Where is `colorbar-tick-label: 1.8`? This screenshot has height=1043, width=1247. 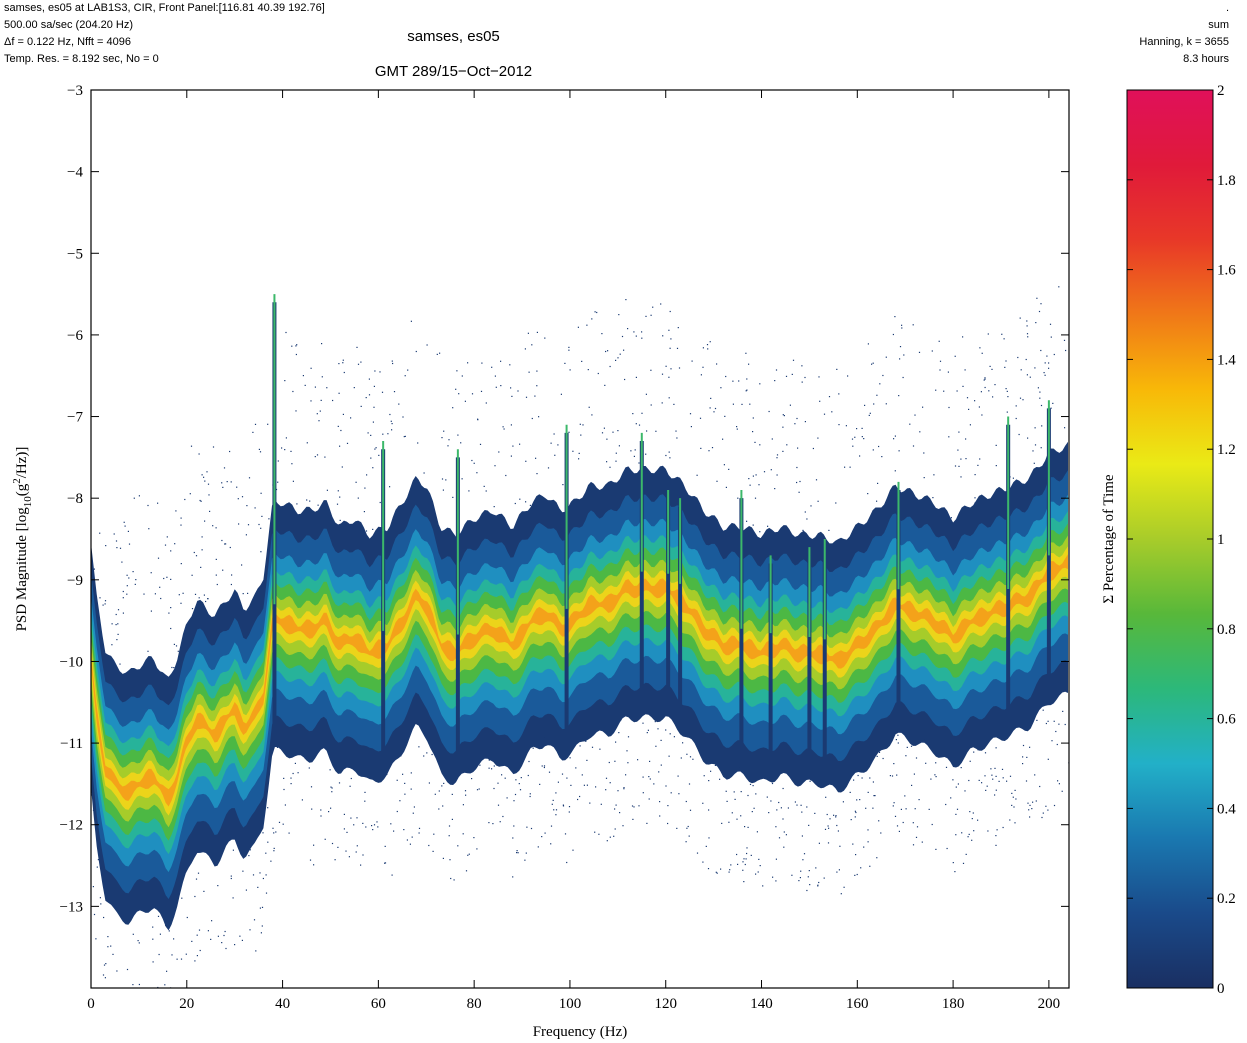 colorbar-tick-label: 1.8 is located at coordinates (1226, 181).